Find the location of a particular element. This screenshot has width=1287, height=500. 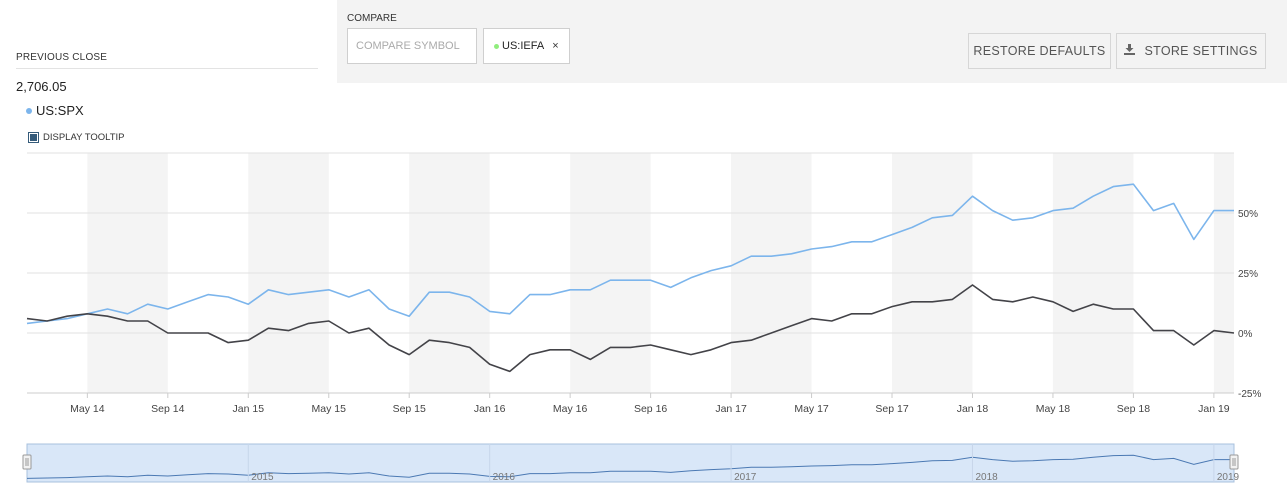

navigator-selection is located at coordinates (630, 463).